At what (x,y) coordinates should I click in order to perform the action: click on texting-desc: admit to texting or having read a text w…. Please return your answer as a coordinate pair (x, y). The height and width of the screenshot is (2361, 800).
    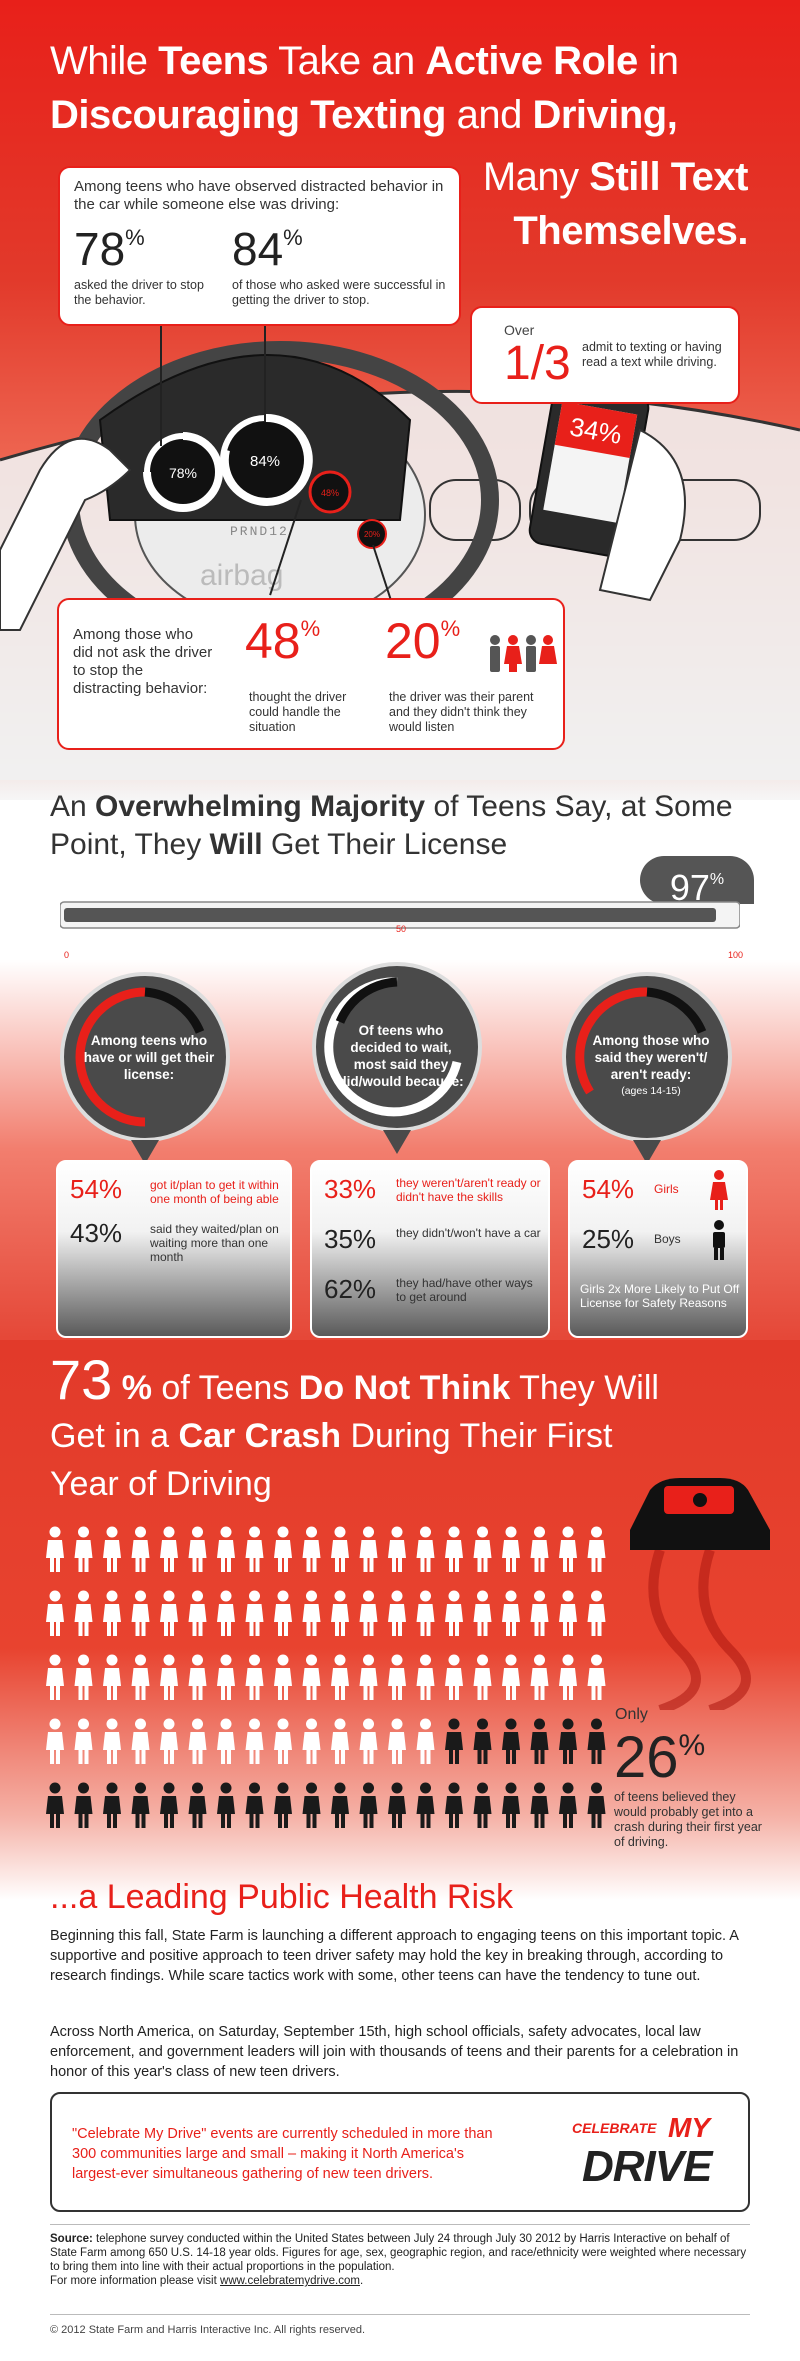
    Looking at the image, I should click on (652, 354).